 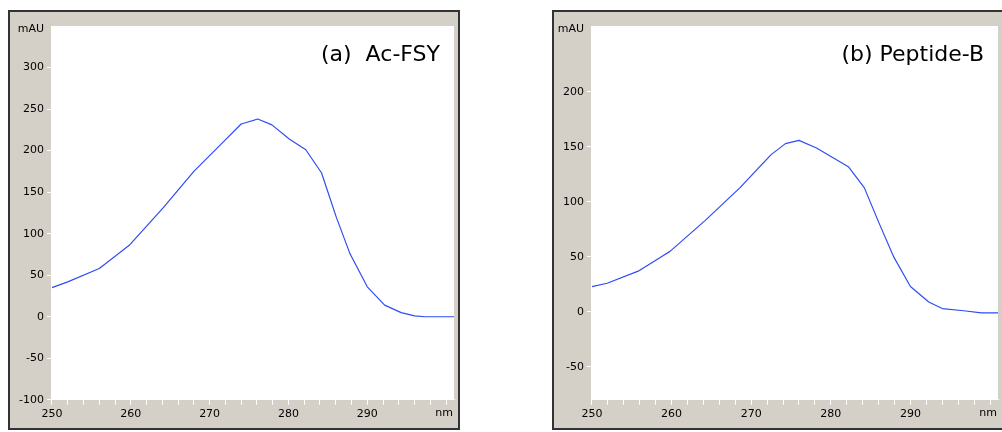 What do you see at coordinates (31, 399) in the screenshot?
I see `y-tick-label: -100` at bounding box center [31, 399].